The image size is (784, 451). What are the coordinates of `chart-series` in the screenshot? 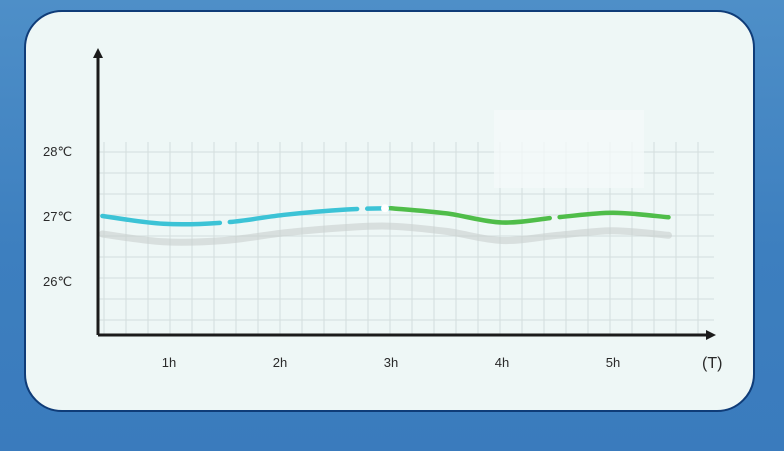 It's located at (385, 215).